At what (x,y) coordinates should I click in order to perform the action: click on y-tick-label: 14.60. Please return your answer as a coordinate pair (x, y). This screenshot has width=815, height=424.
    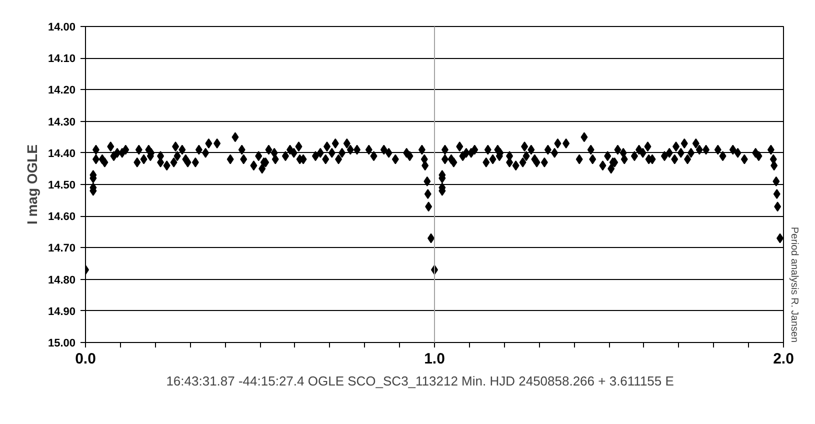
    Looking at the image, I should click on (62, 217).